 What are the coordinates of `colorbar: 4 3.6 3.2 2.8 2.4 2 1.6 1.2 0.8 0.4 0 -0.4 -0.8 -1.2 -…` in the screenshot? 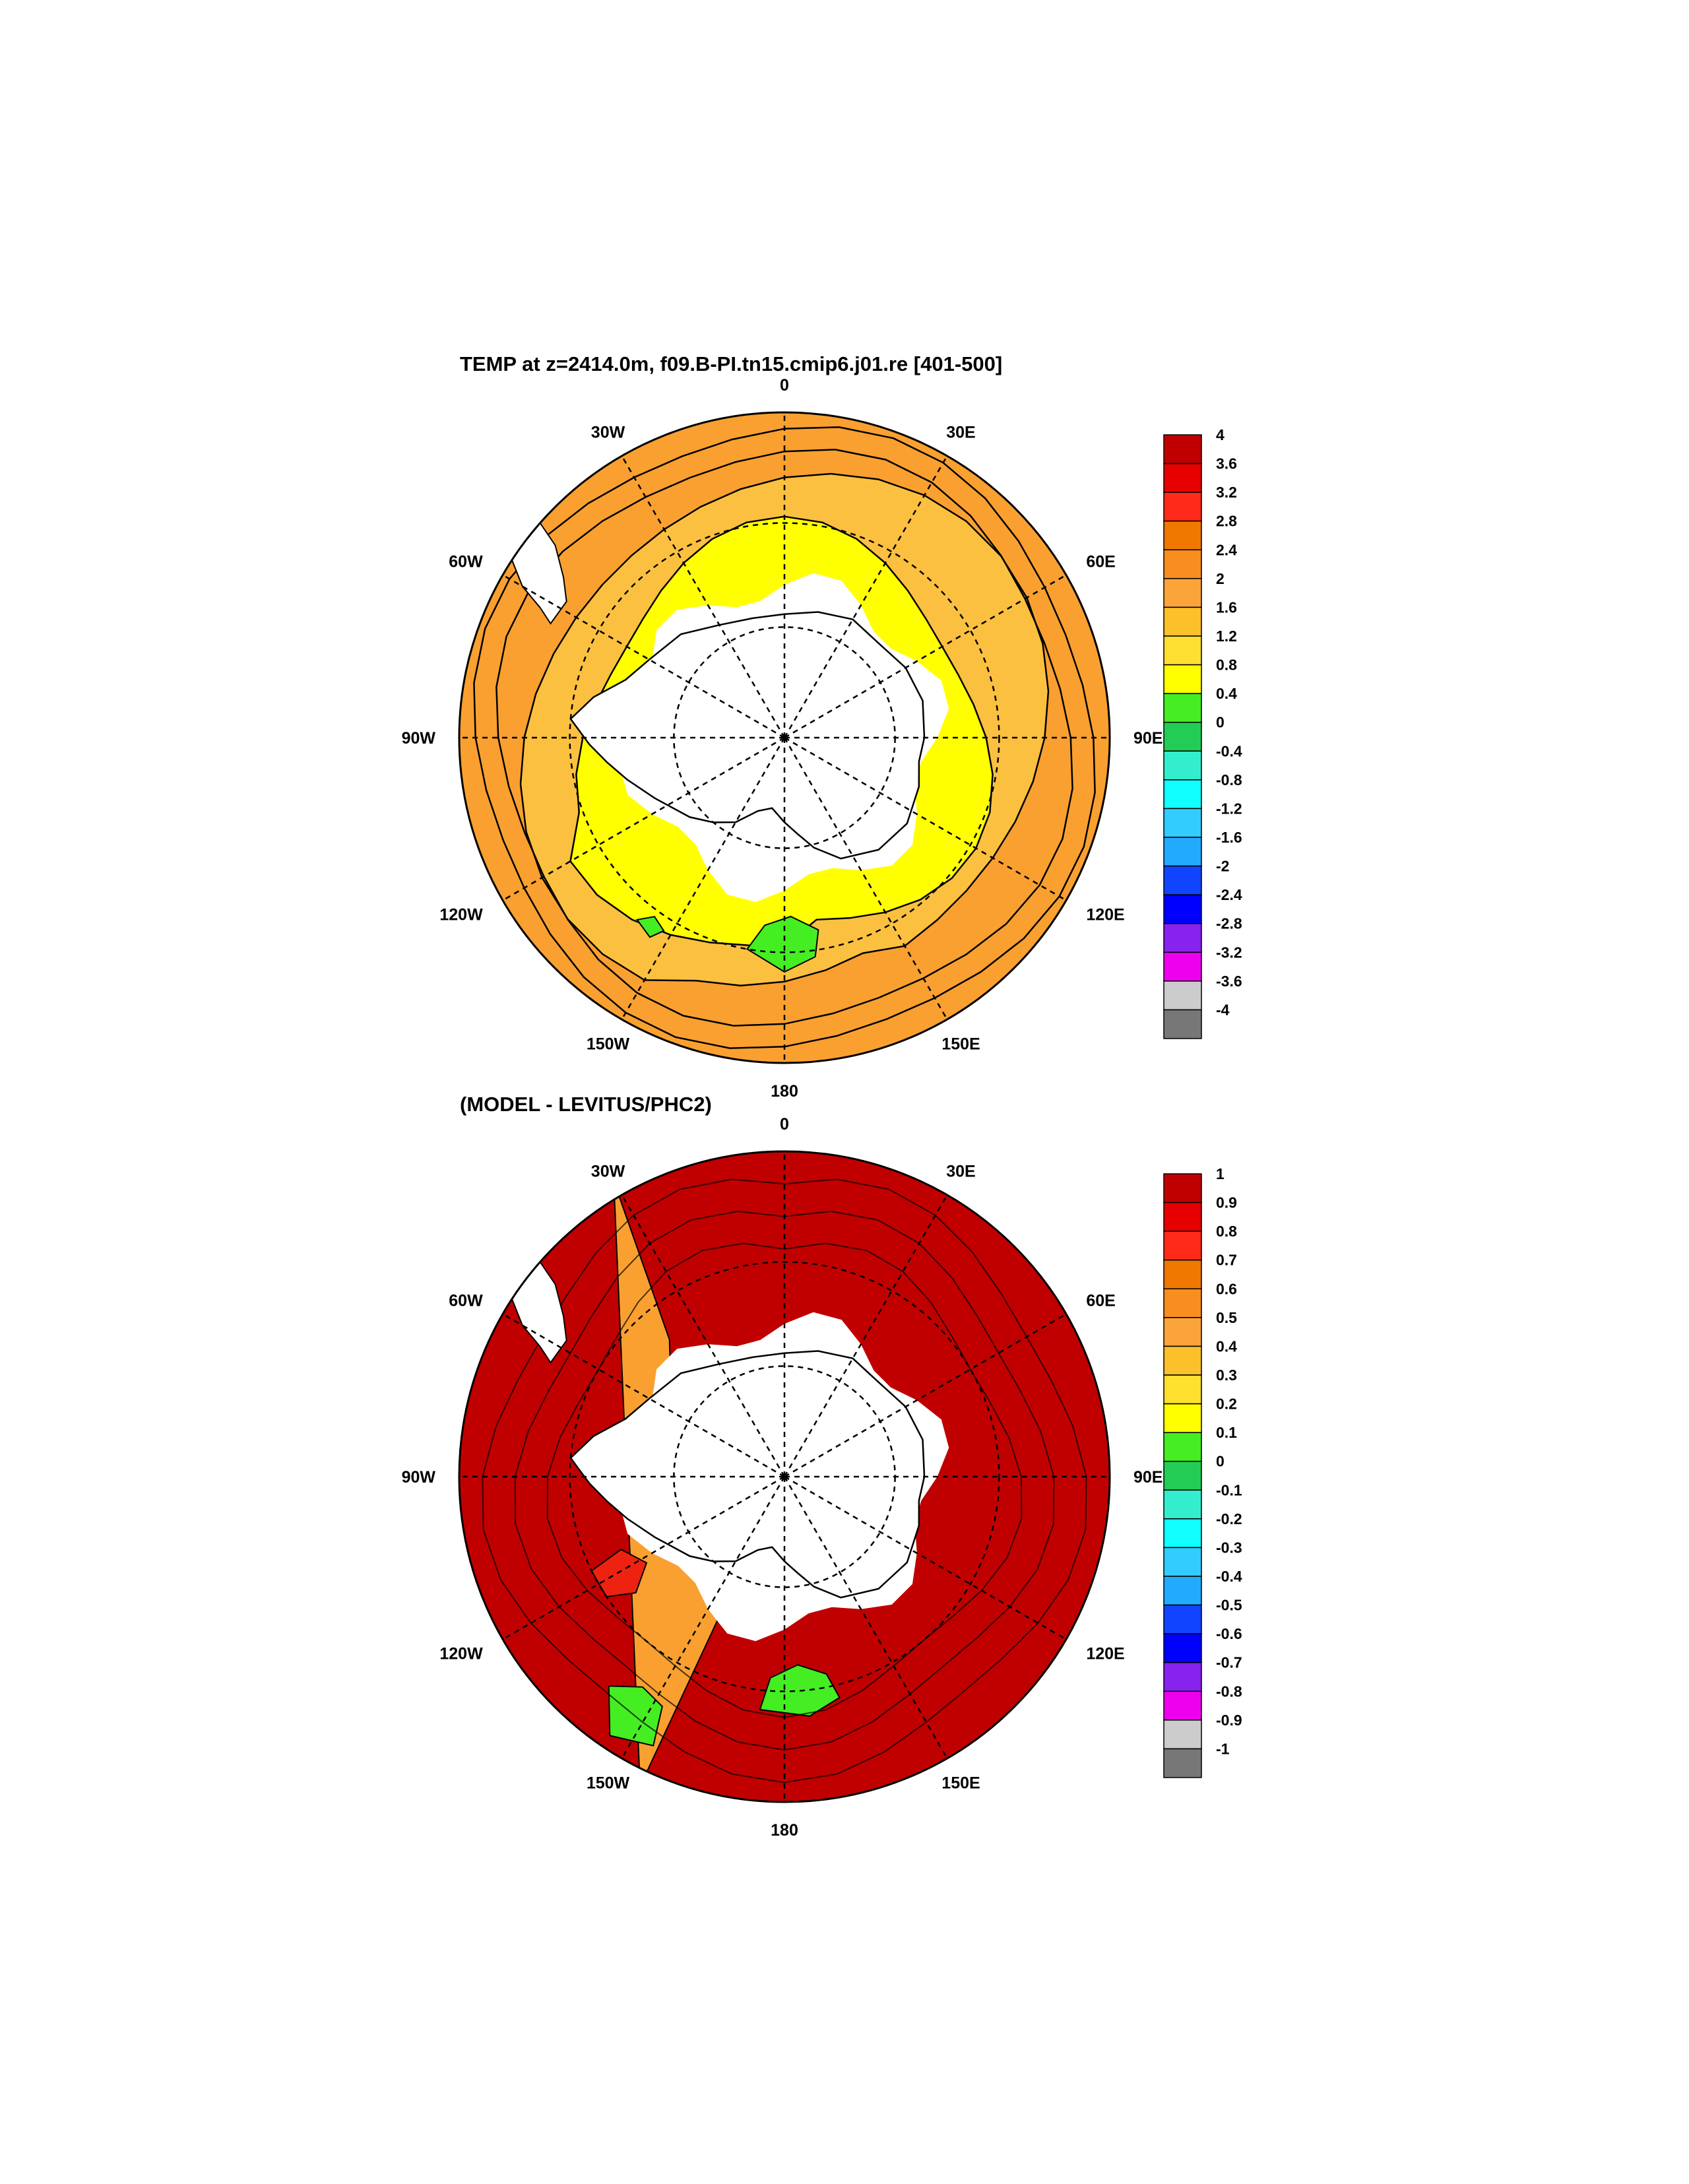 It's located at (1202, 732).